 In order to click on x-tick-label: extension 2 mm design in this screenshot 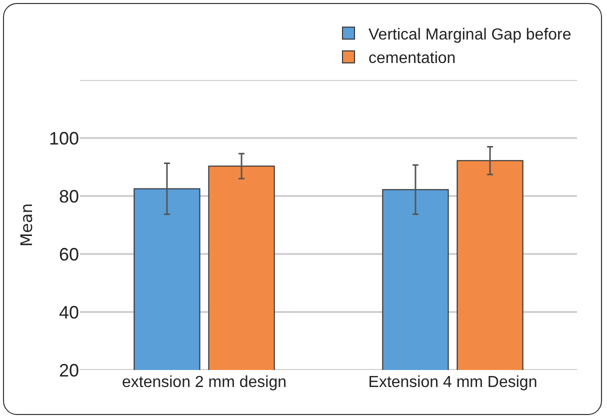, I will do `click(204, 382)`.